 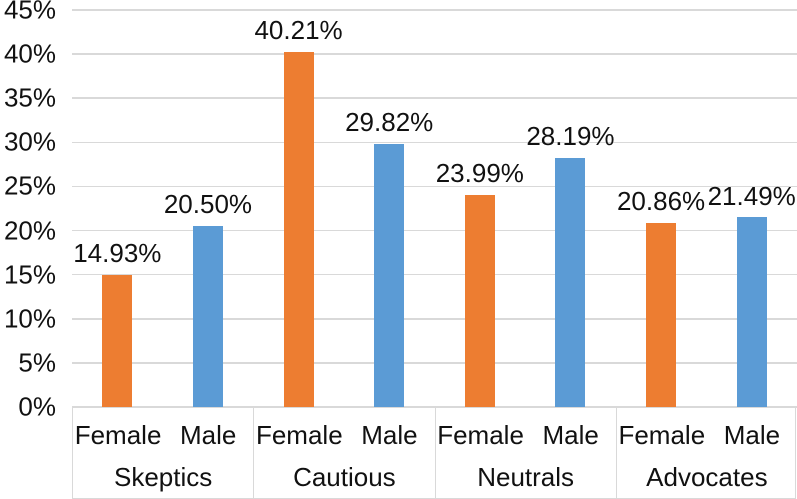 I want to click on data-label: 14.93%, so click(x=117, y=253).